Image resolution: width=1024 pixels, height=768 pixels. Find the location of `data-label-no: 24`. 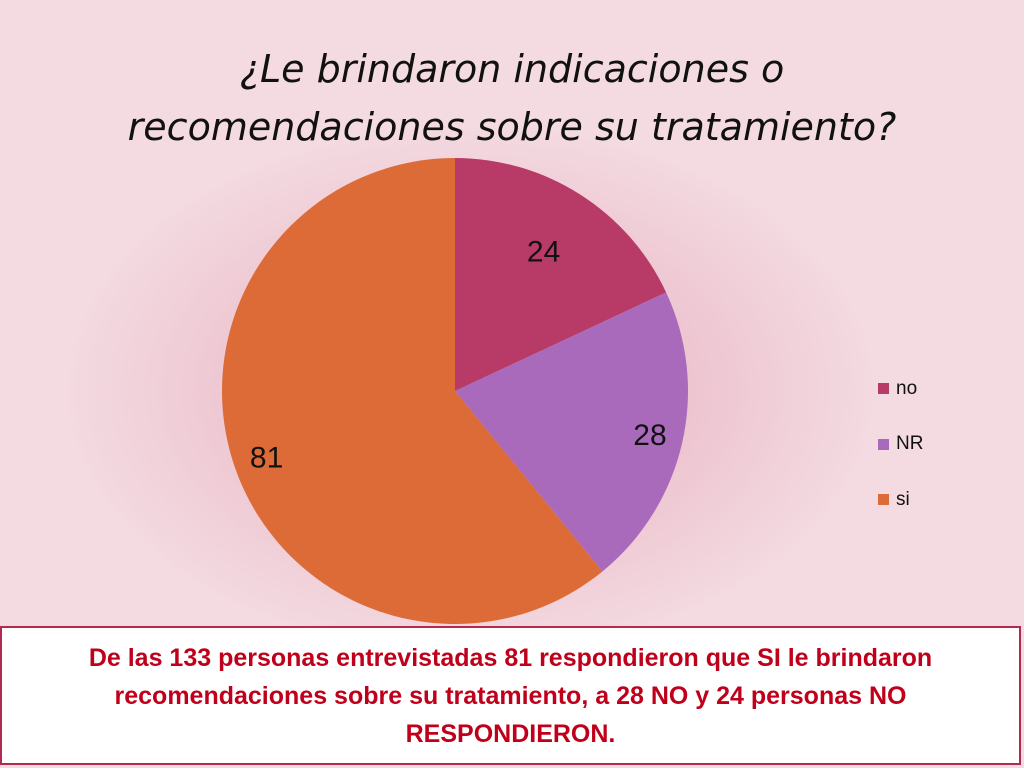

data-label-no: 24 is located at coordinates (543, 251).